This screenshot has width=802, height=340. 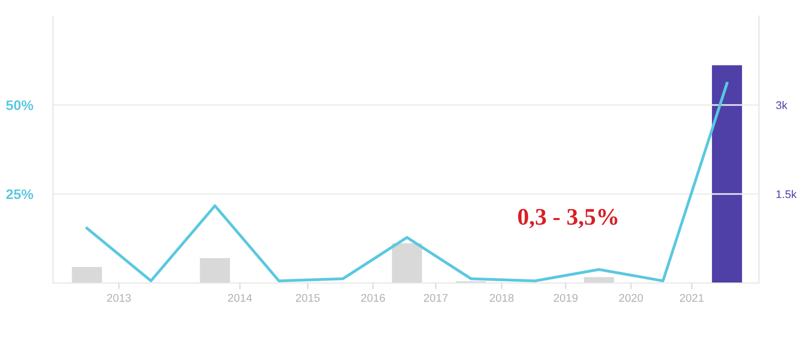 What do you see at coordinates (782, 105) in the screenshot?
I see `y2-tick-label: 3k` at bounding box center [782, 105].